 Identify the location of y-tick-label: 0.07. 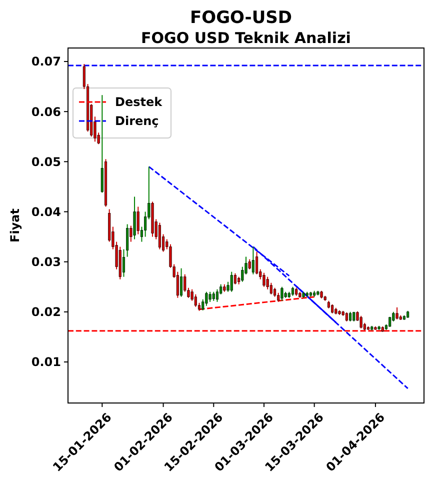
(46, 61).